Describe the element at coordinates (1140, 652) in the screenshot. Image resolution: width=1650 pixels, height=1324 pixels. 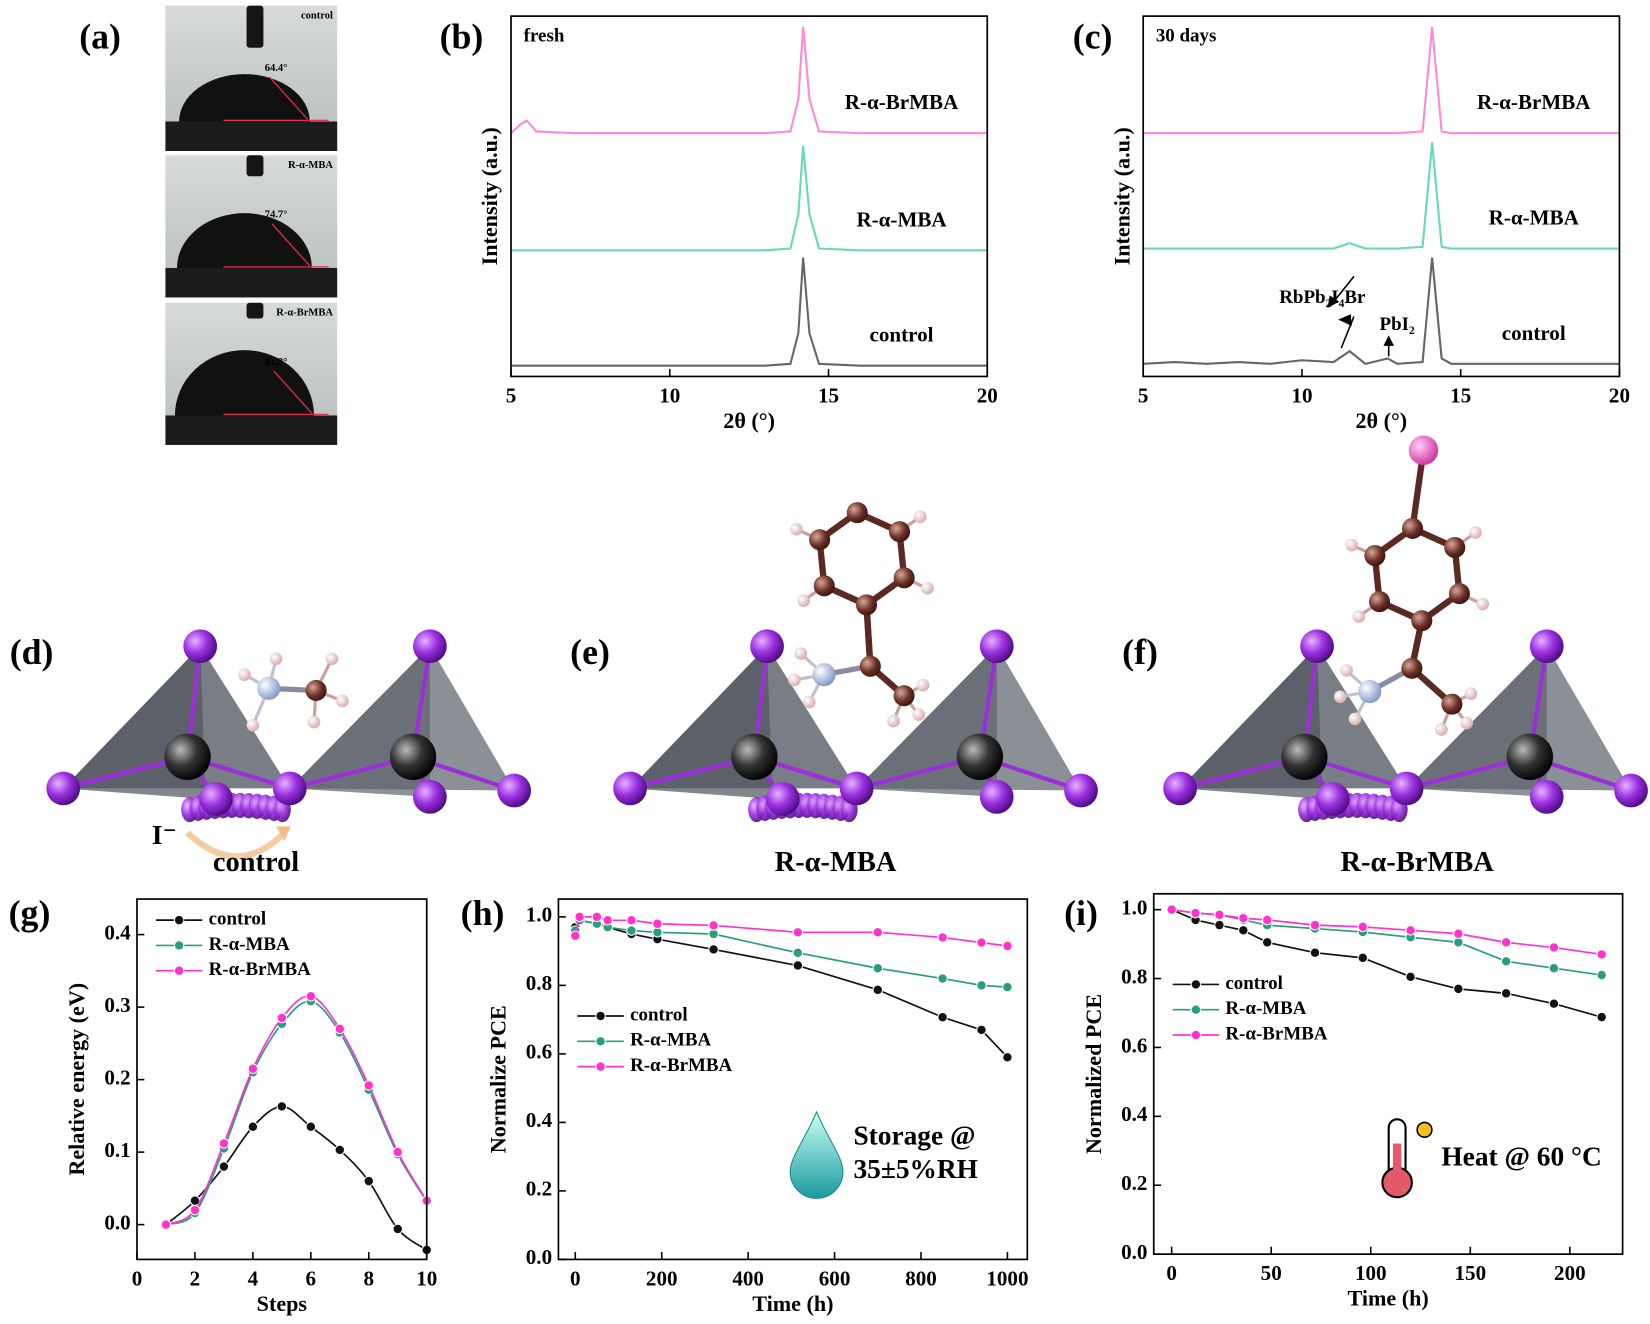
I see `panel-label: (f)` at that location.